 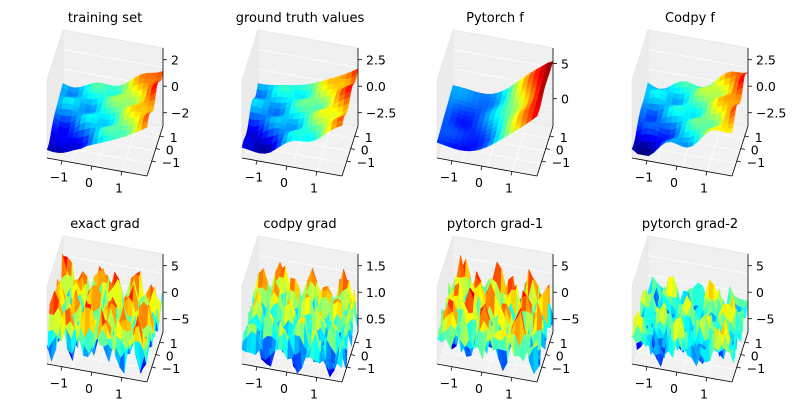 What do you see at coordinates (565, 266) in the screenshot?
I see `z-tick-label: 5` at bounding box center [565, 266].